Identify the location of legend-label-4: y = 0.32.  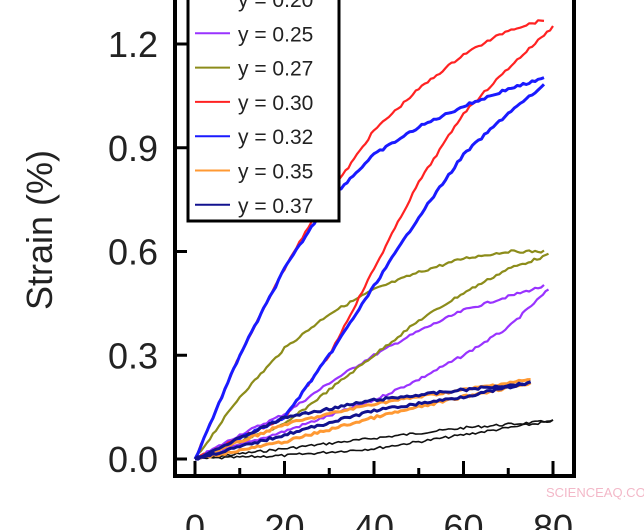
(275, 137).